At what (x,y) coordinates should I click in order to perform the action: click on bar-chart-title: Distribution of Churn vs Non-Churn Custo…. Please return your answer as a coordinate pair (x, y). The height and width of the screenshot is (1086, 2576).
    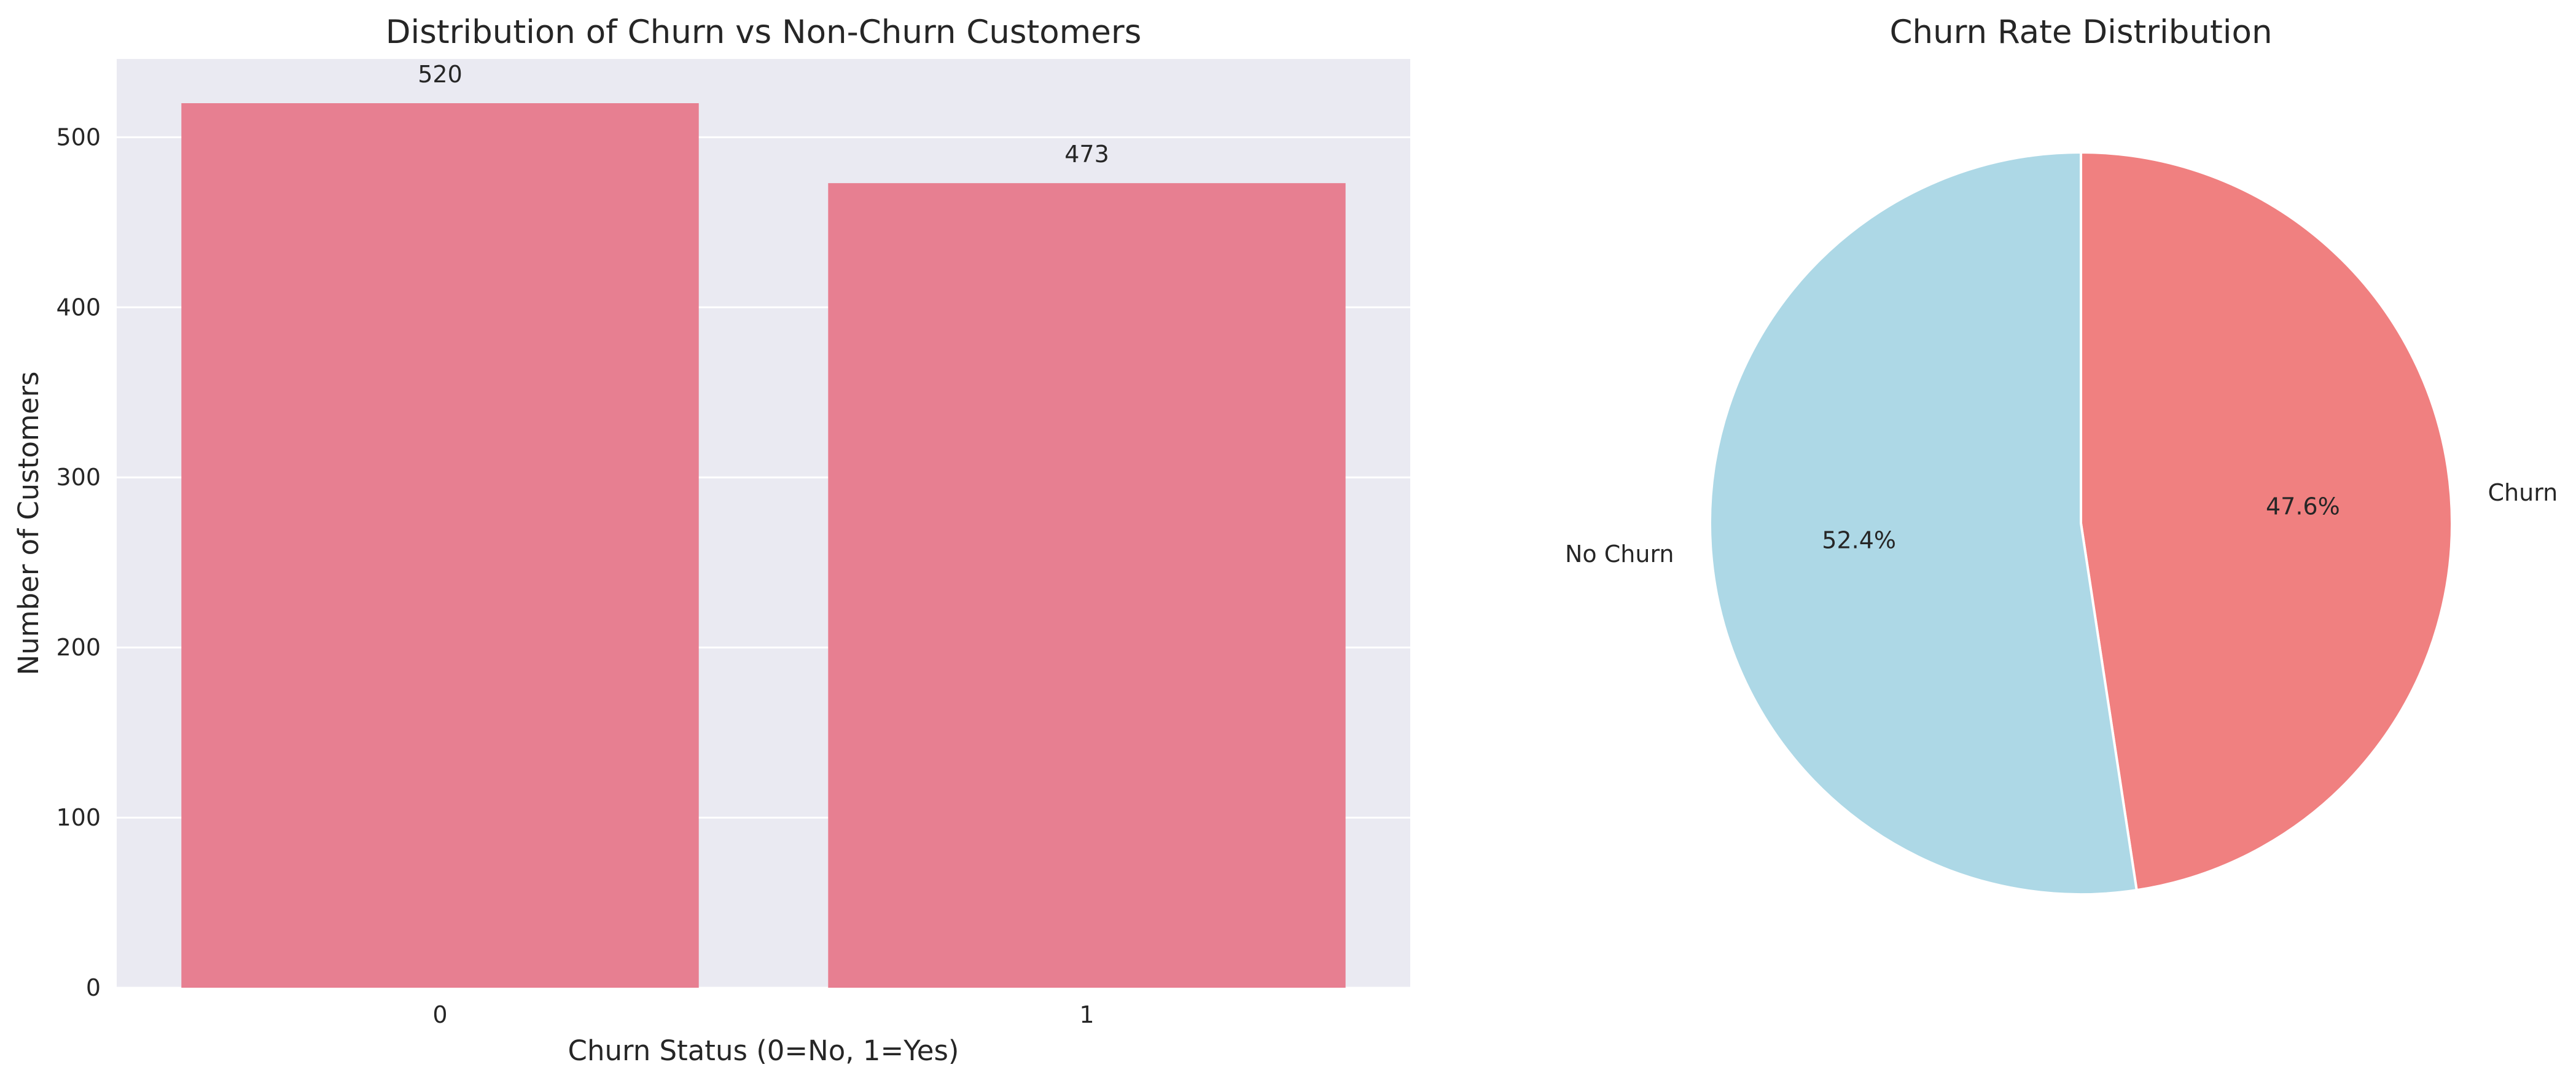
    Looking at the image, I should click on (764, 32).